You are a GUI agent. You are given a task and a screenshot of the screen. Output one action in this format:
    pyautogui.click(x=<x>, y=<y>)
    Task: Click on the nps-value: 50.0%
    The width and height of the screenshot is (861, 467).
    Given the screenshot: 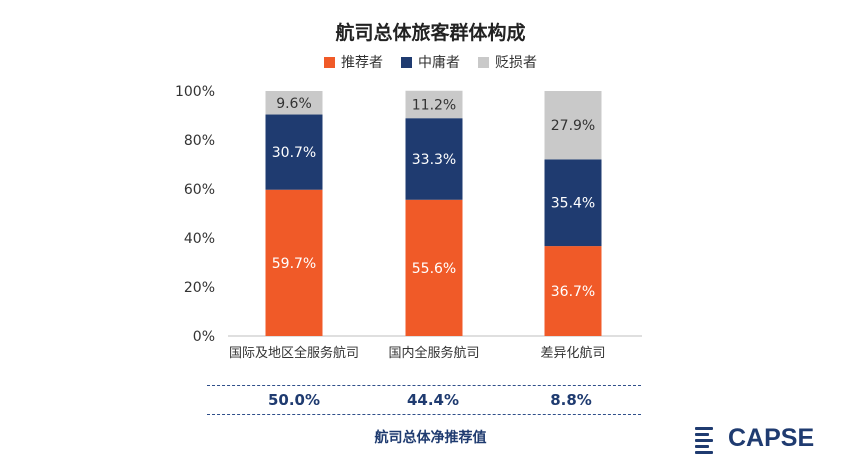 What is the action you would take?
    pyautogui.click(x=294, y=400)
    